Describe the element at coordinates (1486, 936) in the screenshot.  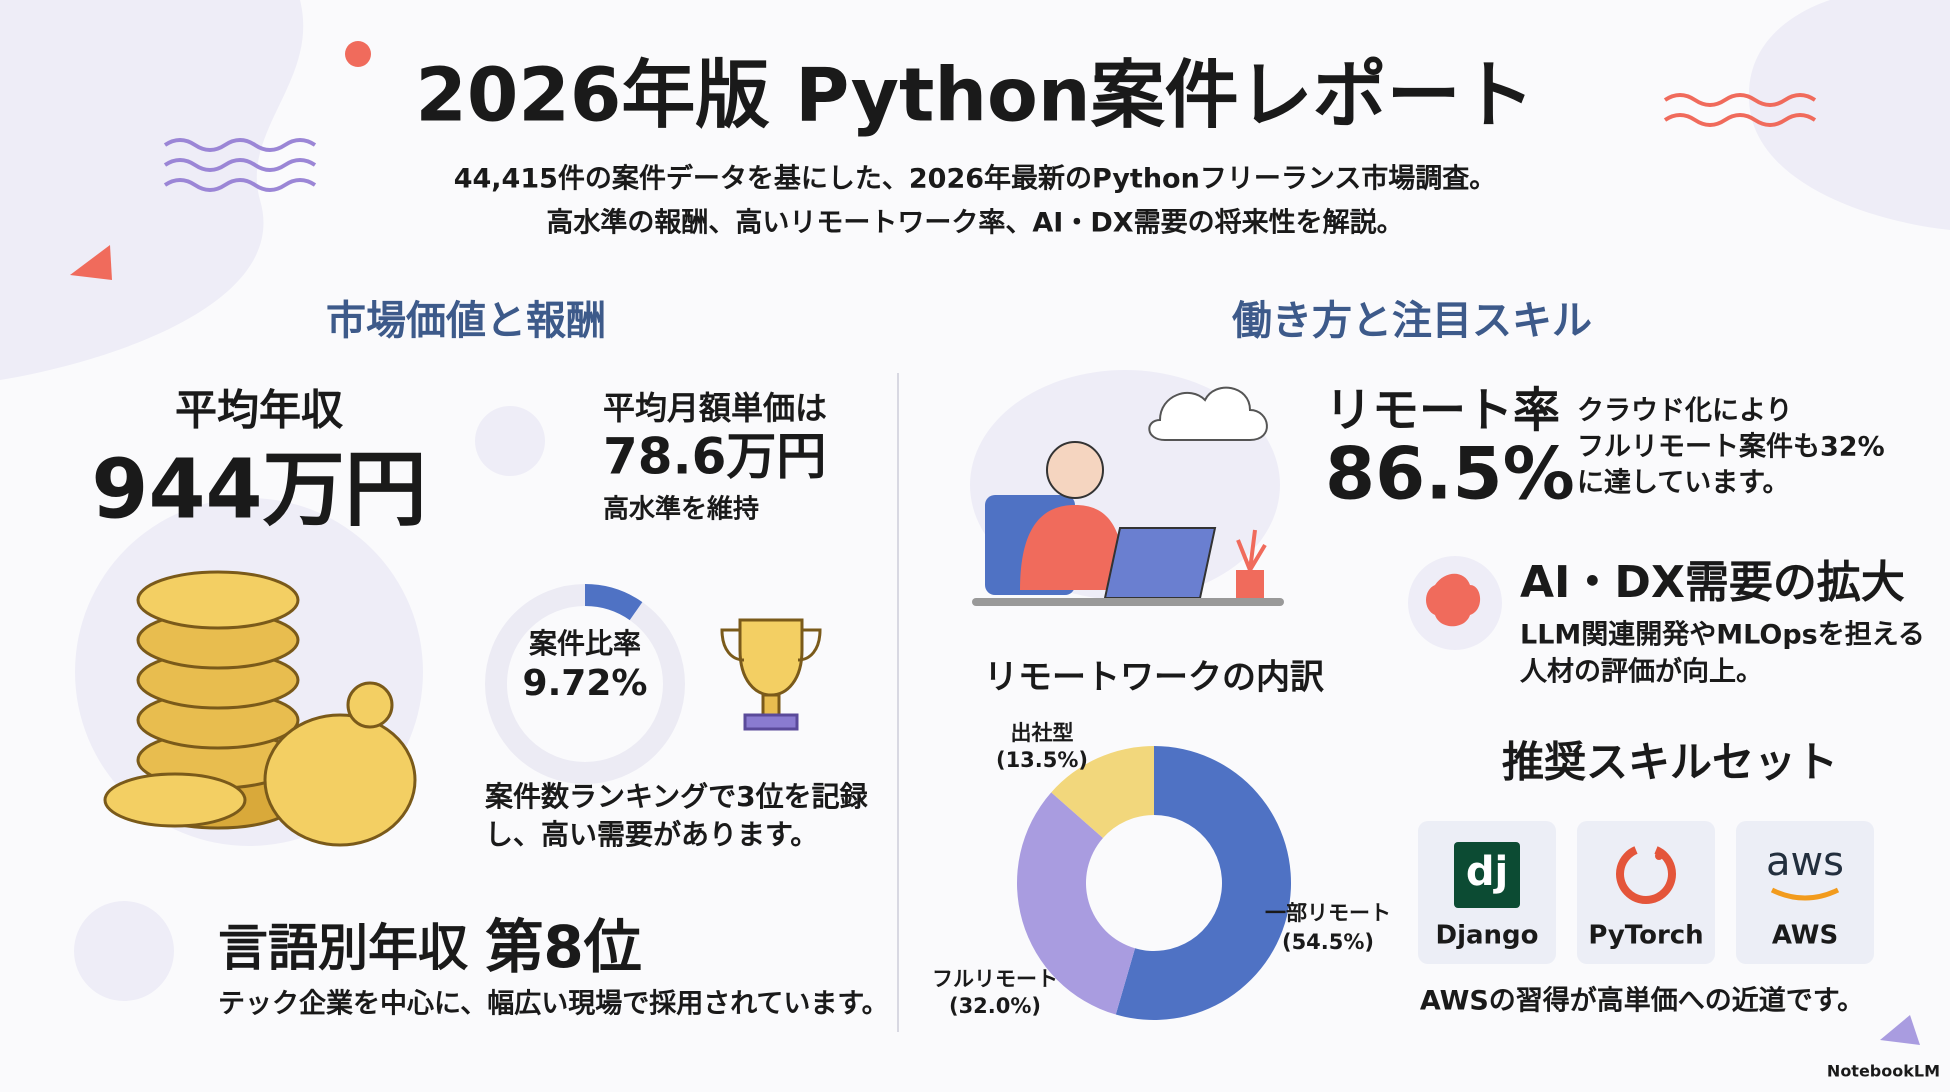
I see `skill-name: Django` at that location.